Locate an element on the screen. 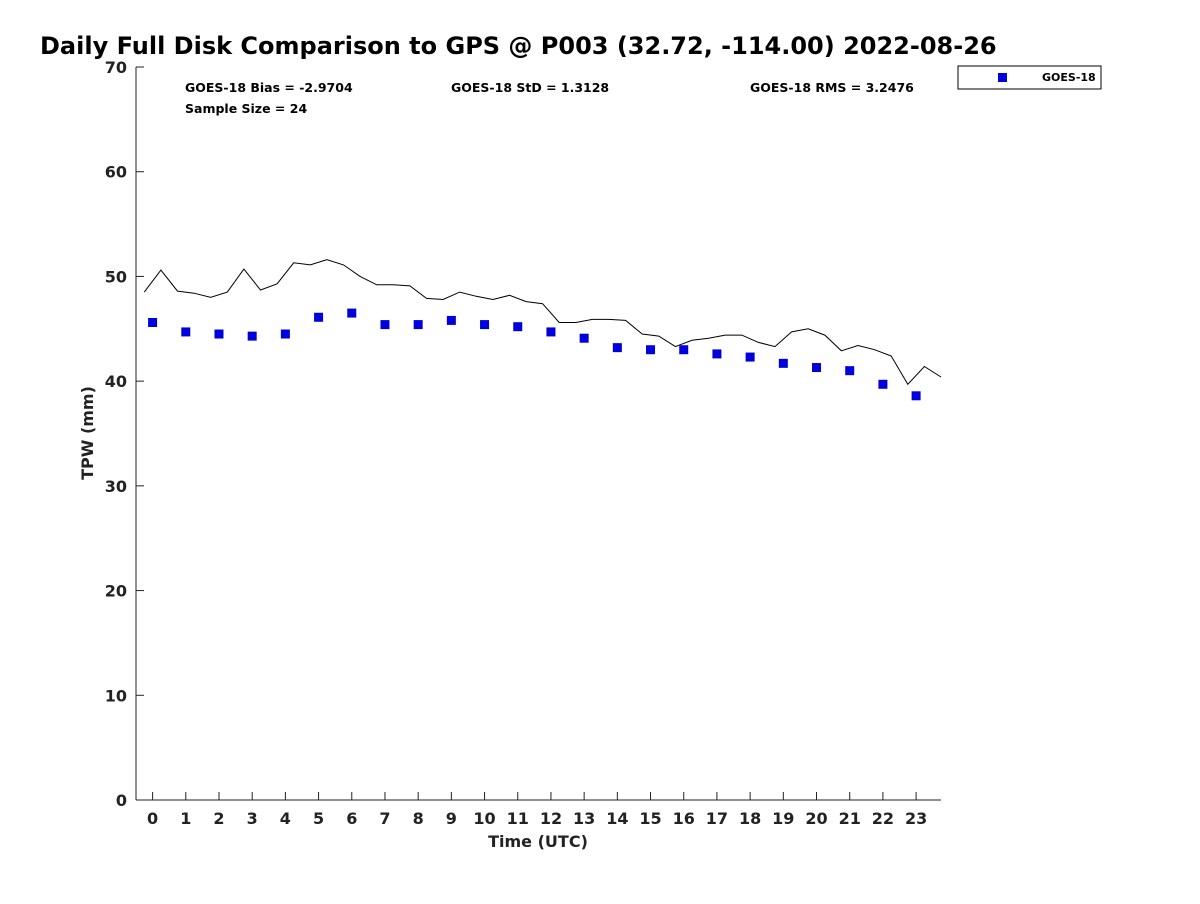  x-tick-label: 10 is located at coordinates (484, 818).